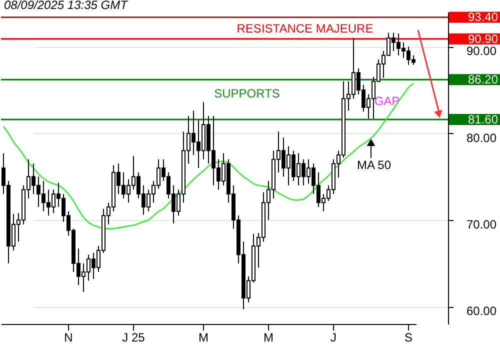 The height and width of the screenshot is (350, 500). I want to click on series-label: MA 50, so click(374, 165).